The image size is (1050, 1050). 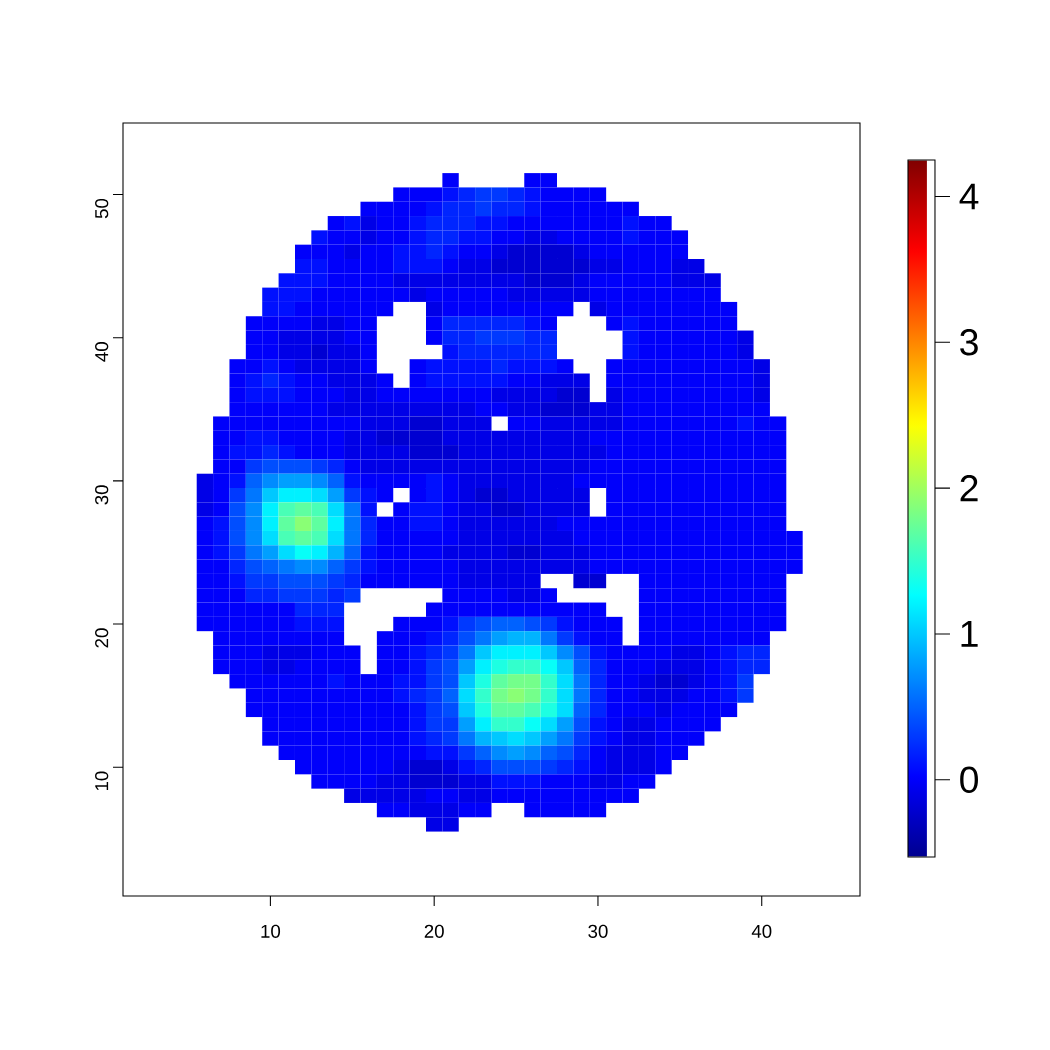 I want to click on x-tick-label: 20, so click(x=434, y=931).